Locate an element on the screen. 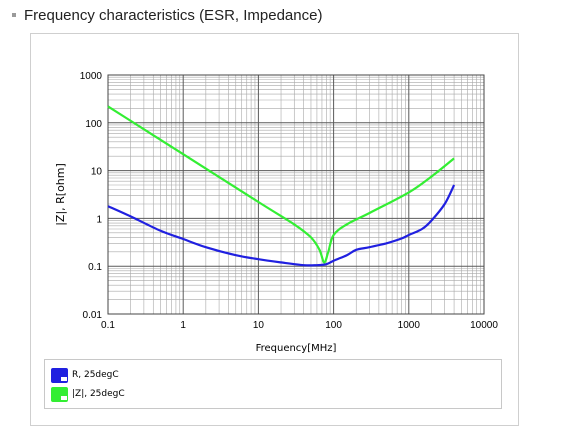 This screenshot has height=441, width=564. series-line-r is located at coordinates (281, 225).